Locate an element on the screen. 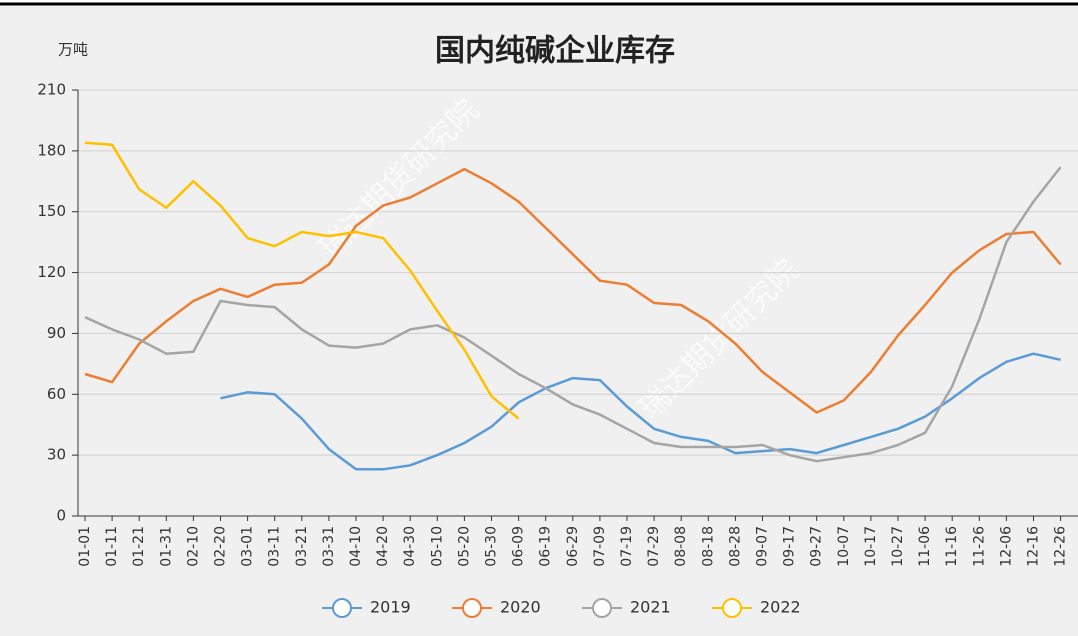 The height and width of the screenshot is (636, 1078). x-tick-label: 11-06 is located at coordinates (925, 546).